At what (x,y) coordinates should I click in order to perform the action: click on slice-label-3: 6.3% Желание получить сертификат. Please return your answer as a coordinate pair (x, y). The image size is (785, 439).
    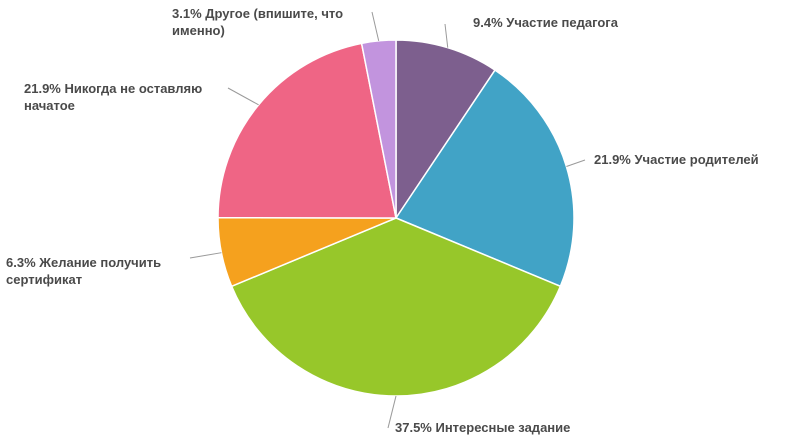
    Looking at the image, I should click on (83, 271).